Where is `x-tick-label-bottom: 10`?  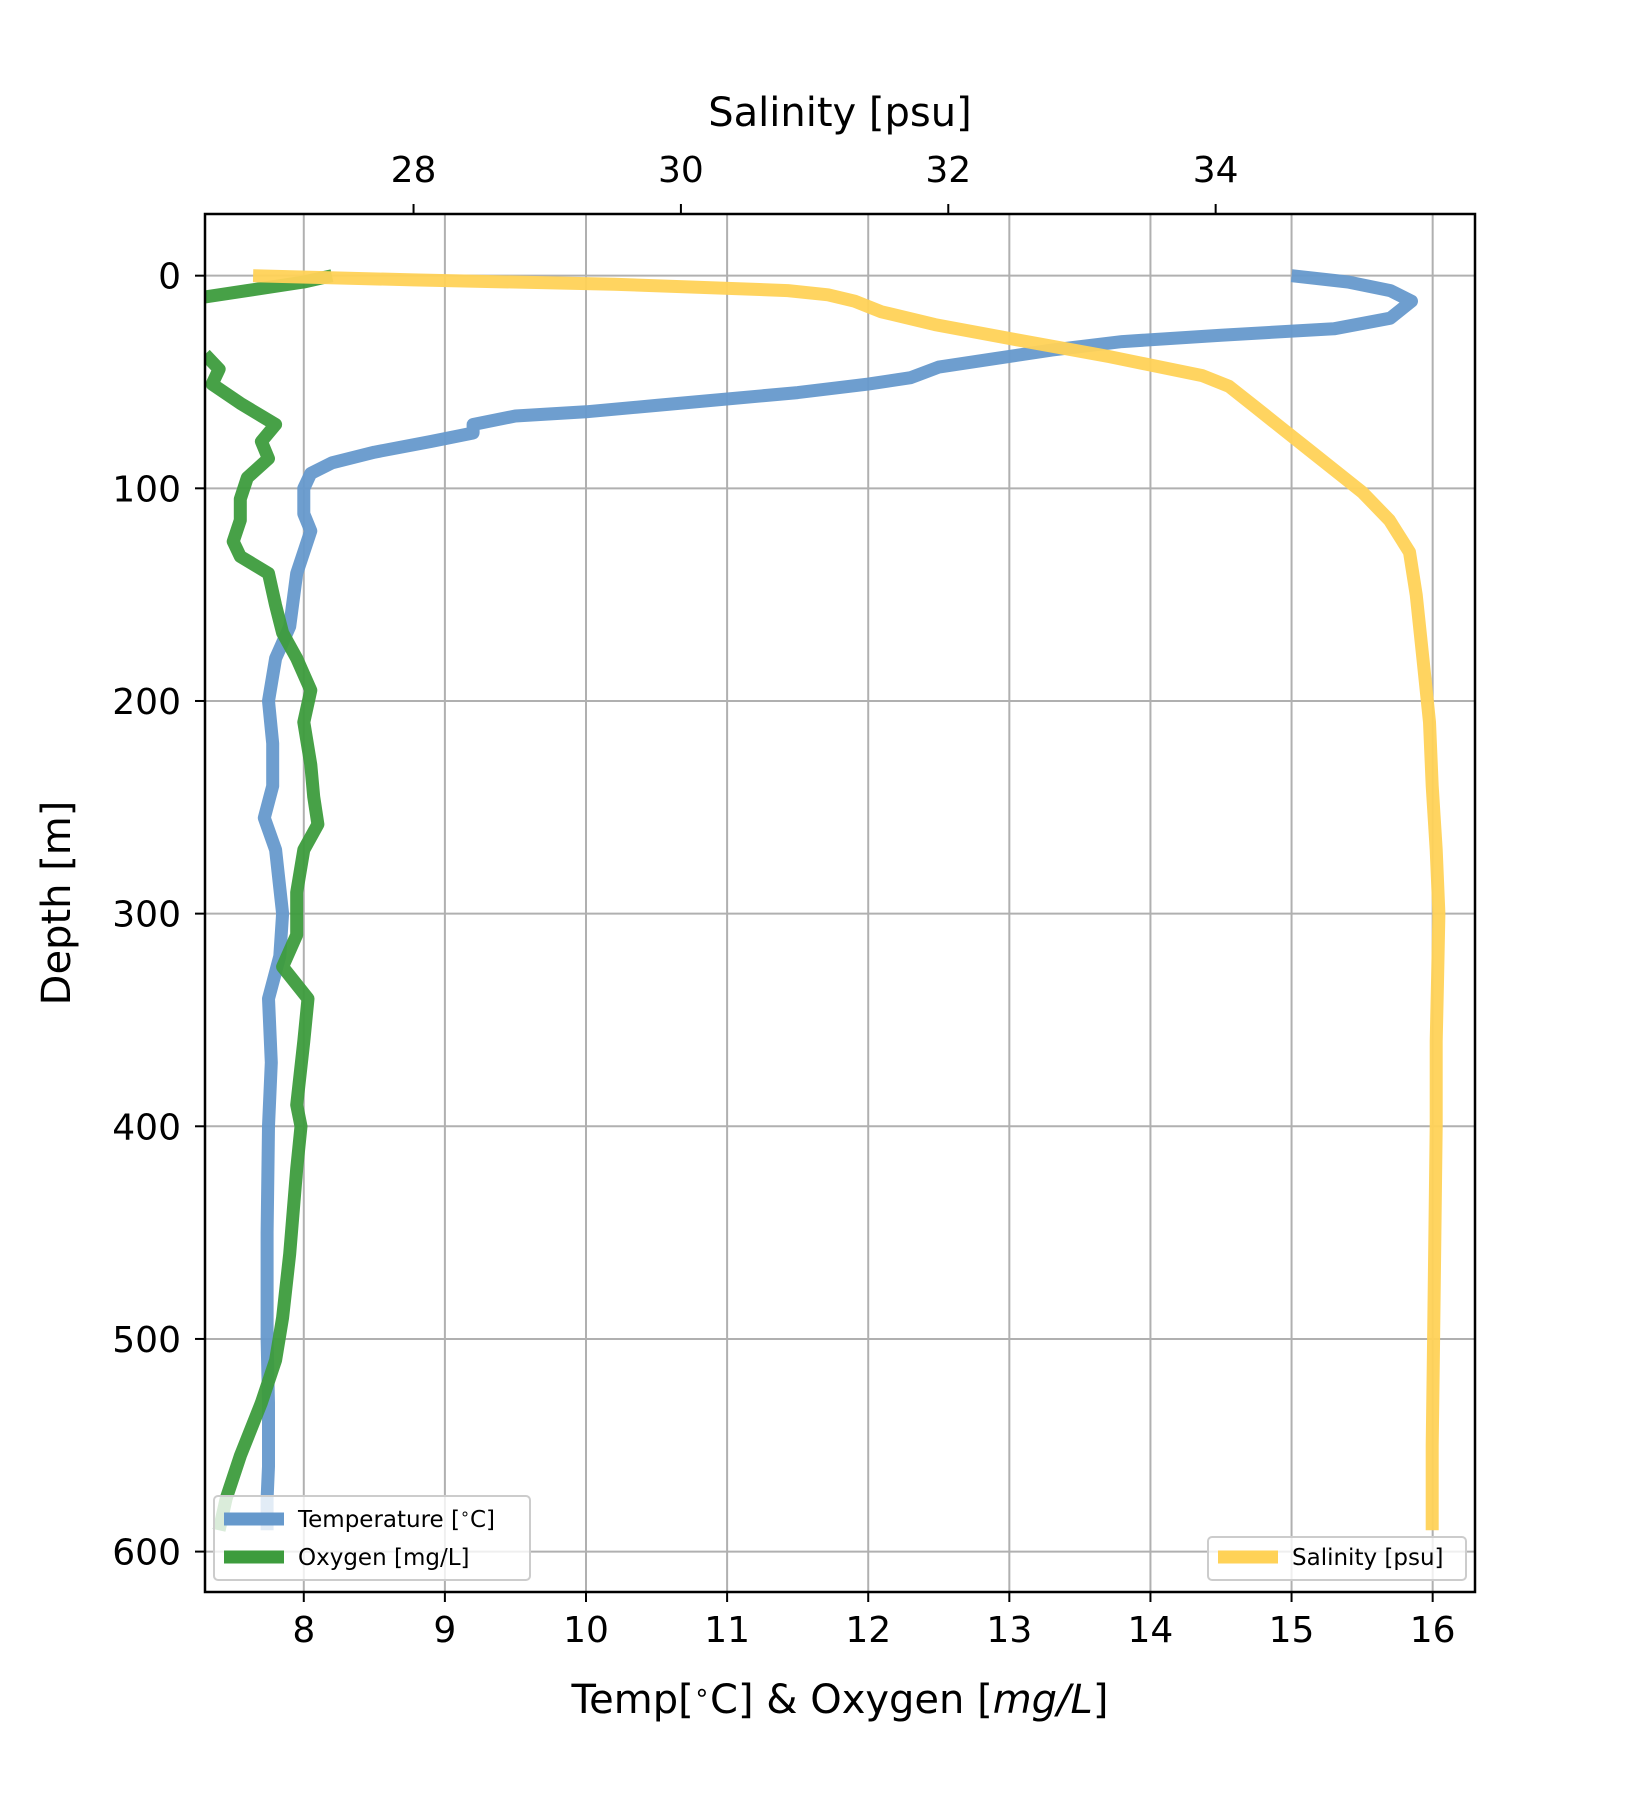 x-tick-label-bottom: 10 is located at coordinates (586, 1630).